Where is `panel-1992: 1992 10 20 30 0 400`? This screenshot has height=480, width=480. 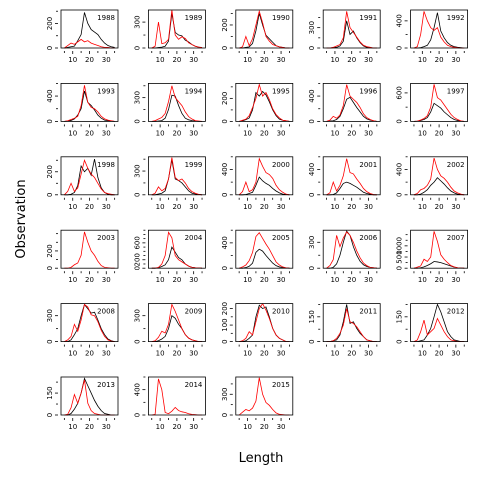
panel-1992: 1992 10 20 30 0 400 is located at coordinates (432, 36).